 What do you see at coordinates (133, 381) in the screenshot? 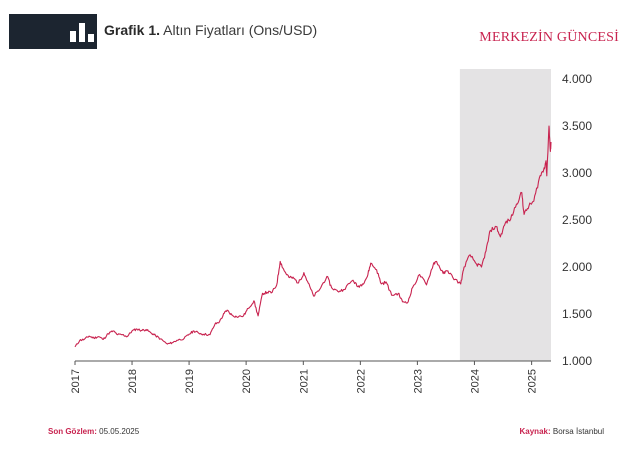
I see `x-tick-label-2018: 2018` at bounding box center [133, 381].